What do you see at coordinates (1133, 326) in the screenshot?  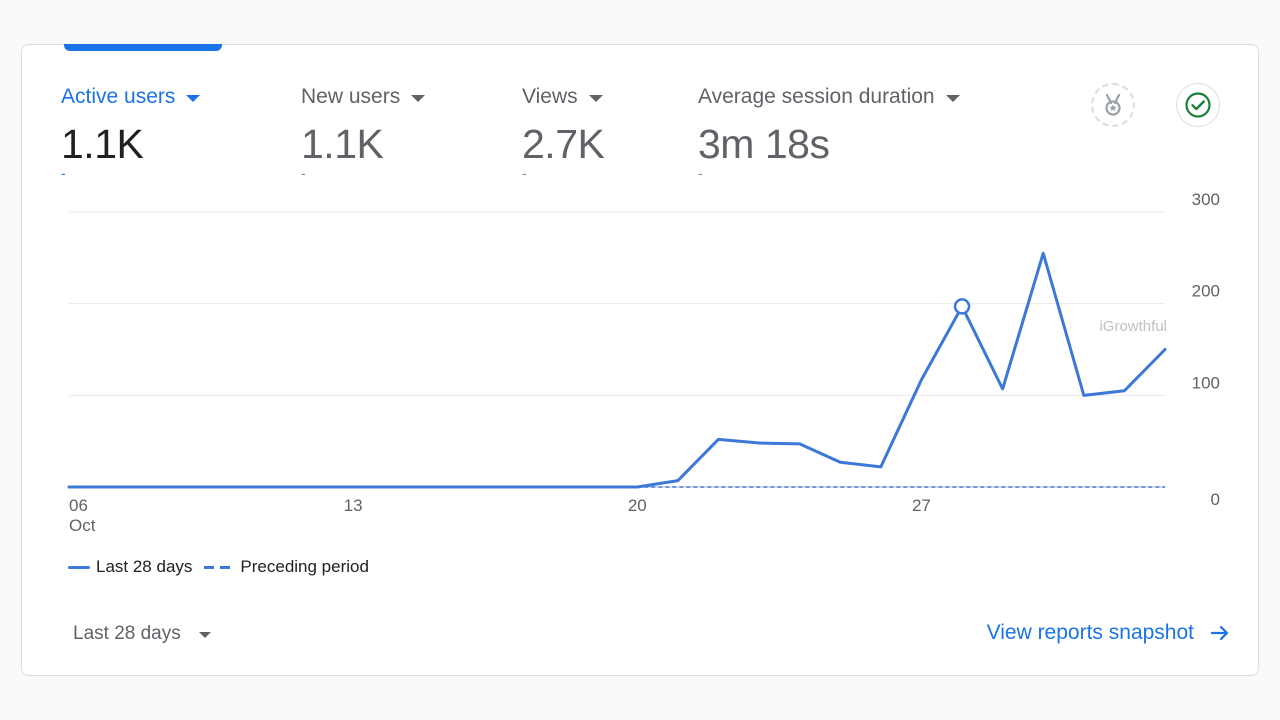 I see `watermark-text: iGrowthful` at bounding box center [1133, 326].